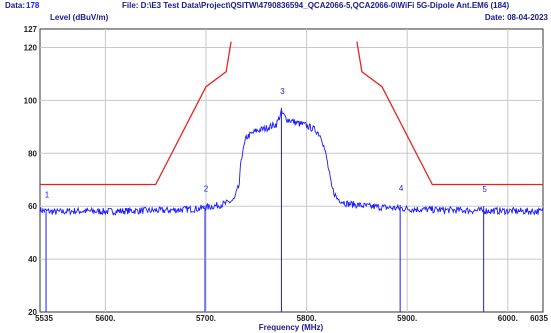  I want to click on y-tick-label: 40, so click(32, 259).